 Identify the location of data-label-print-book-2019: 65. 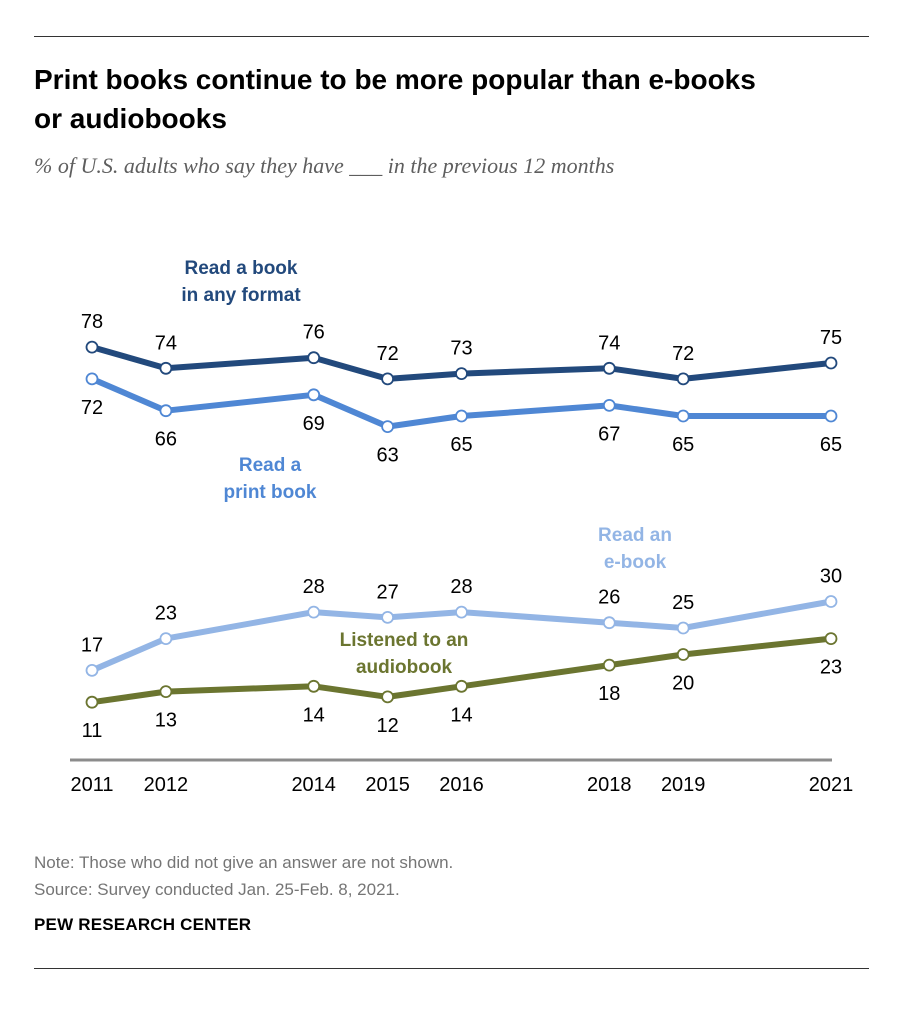
(683, 445).